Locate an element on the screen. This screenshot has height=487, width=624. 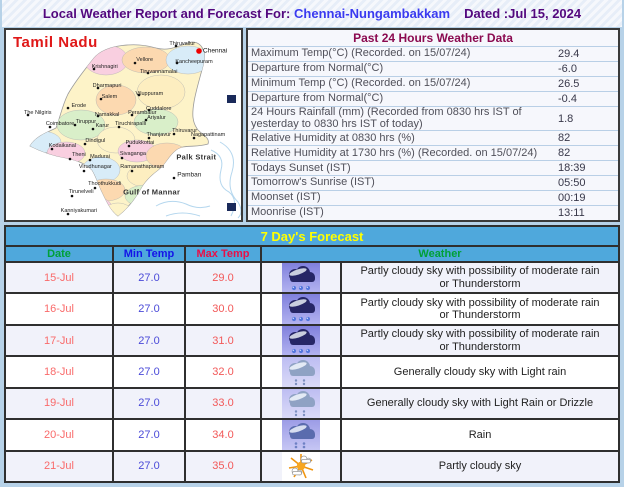
map-label-viluppuram: Viluppuram is located at coordinates (149, 93).